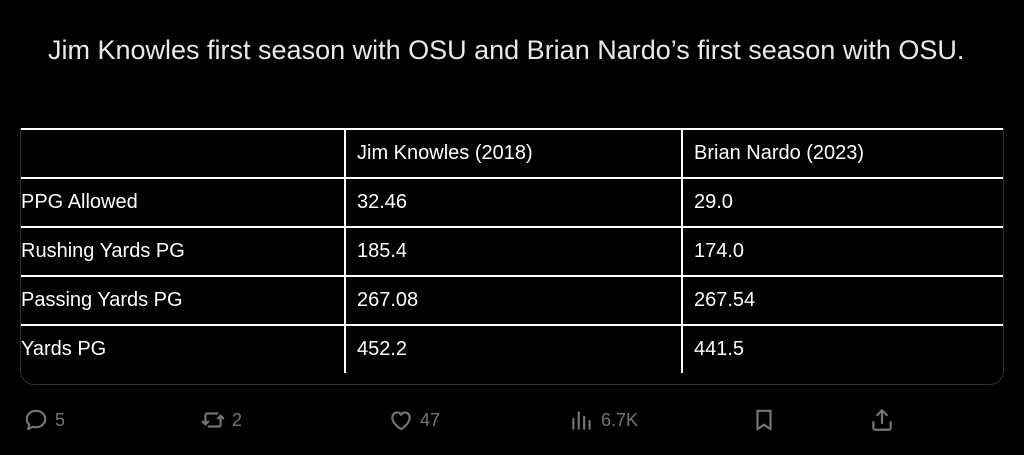 Image resolution: width=1024 pixels, height=455 pixels. Describe the element at coordinates (581, 420) in the screenshot. I see `views-icon` at that location.